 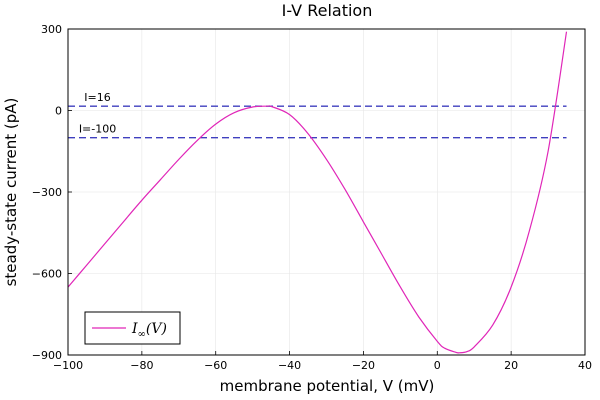 I want to click on legend: I∞(V), so click(x=132, y=328).